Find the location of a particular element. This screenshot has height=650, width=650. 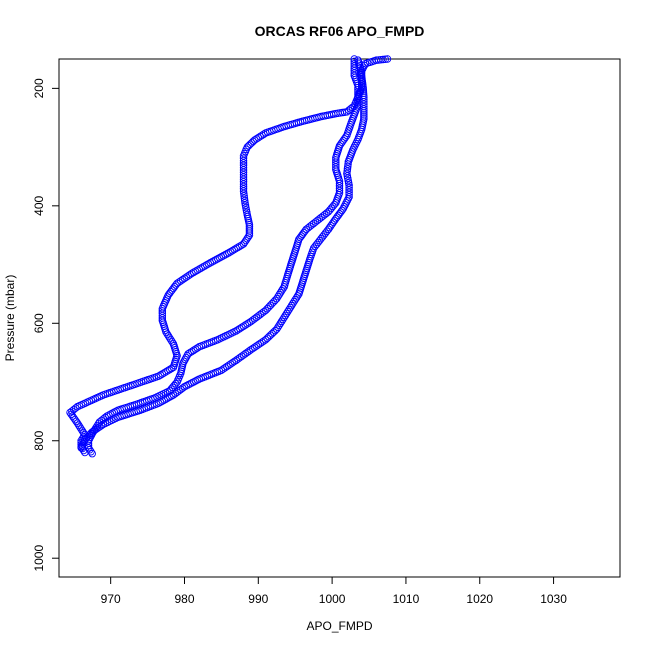

chart-title: ORCAS RF06 APO_FMPD is located at coordinates (340, 31).